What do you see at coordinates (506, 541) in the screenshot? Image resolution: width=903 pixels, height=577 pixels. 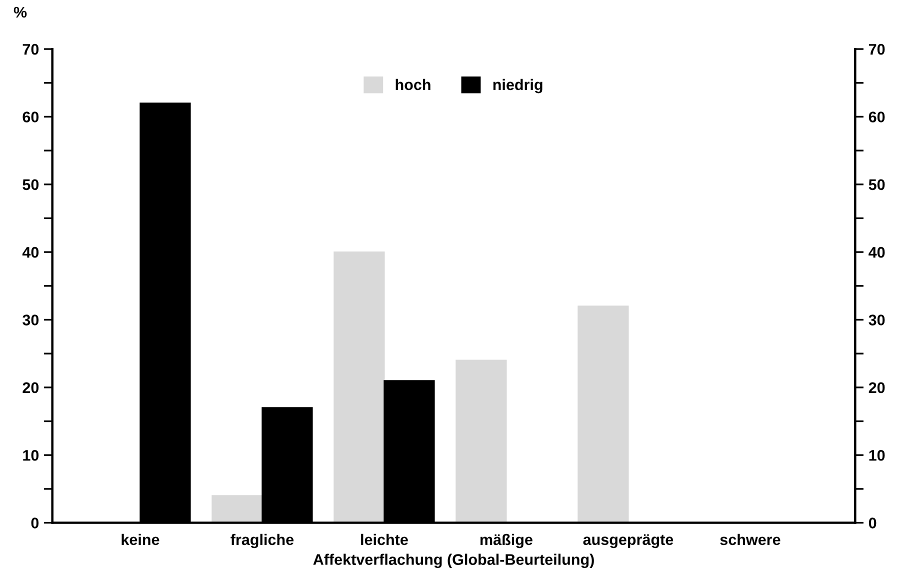 I see `x-tick-label: mäßige` at bounding box center [506, 541].